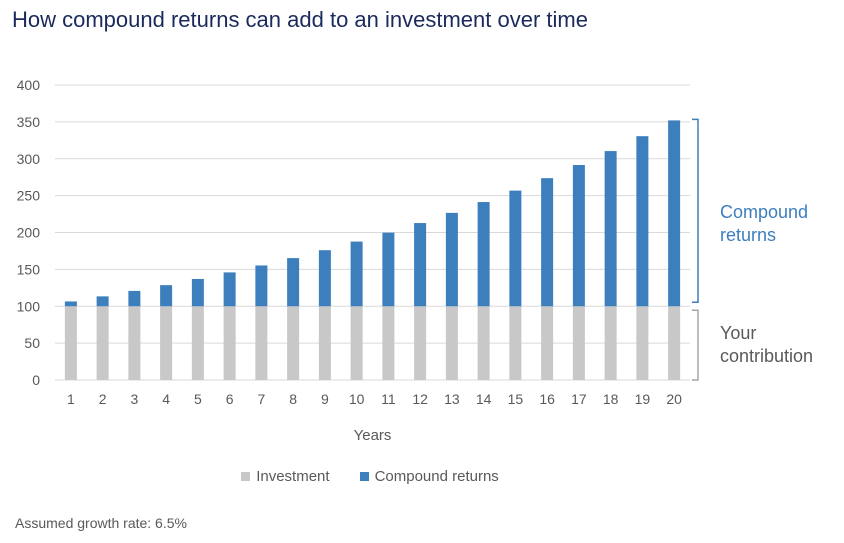 Image resolution: width=844 pixels, height=543 pixels. Describe the element at coordinates (579, 399) in the screenshot. I see `x-tick-label: 17` at that location.